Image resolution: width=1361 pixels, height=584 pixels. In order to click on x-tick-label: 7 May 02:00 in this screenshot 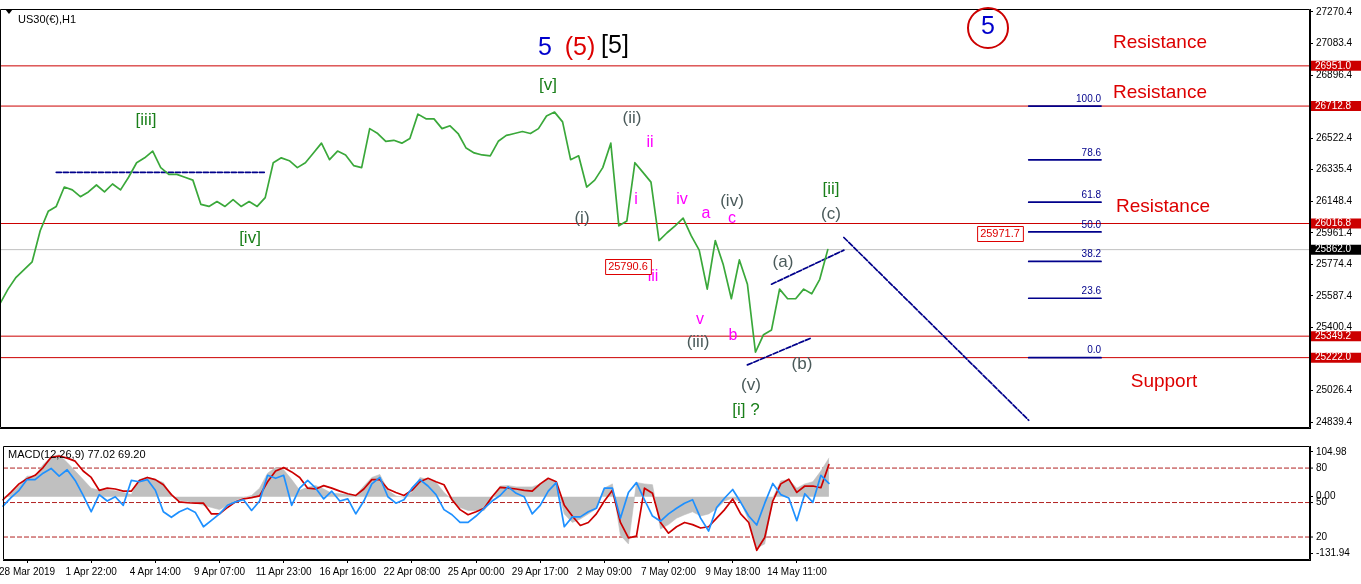, I will do `click(669, 571)`.